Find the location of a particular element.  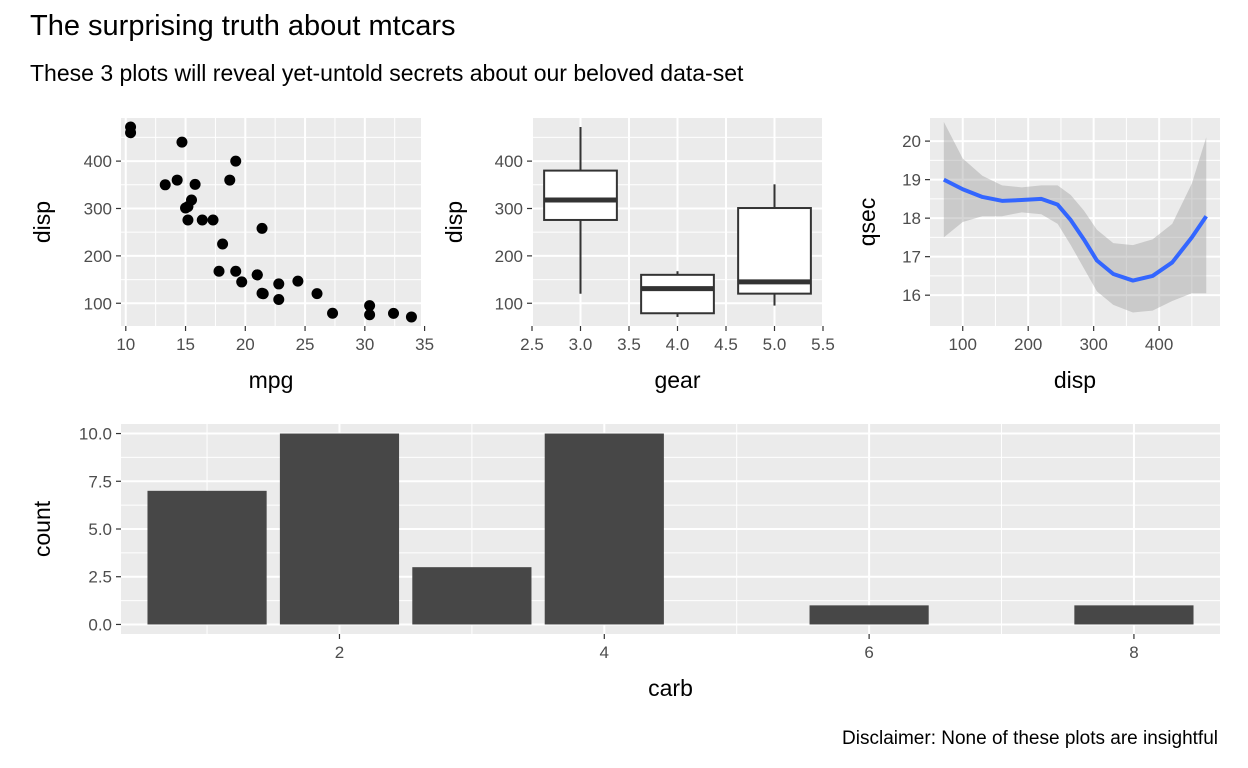

x-tick-label: 300 is located at coordinates (1093, 344).